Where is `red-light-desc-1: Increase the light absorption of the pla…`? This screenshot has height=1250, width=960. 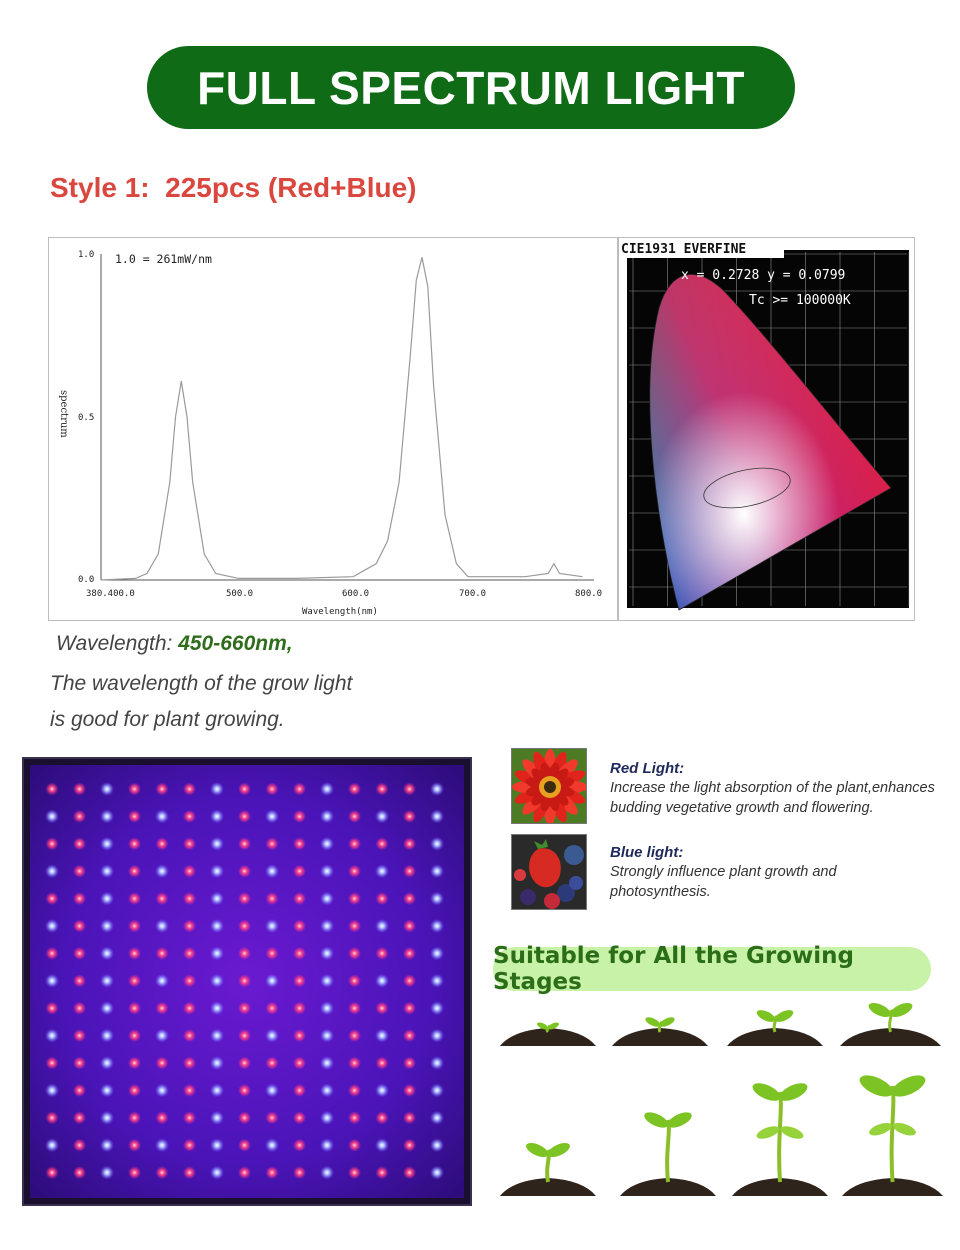 red-light-desc-1: Increase the light absorption of the pla… is located at coordinates (772, 788).